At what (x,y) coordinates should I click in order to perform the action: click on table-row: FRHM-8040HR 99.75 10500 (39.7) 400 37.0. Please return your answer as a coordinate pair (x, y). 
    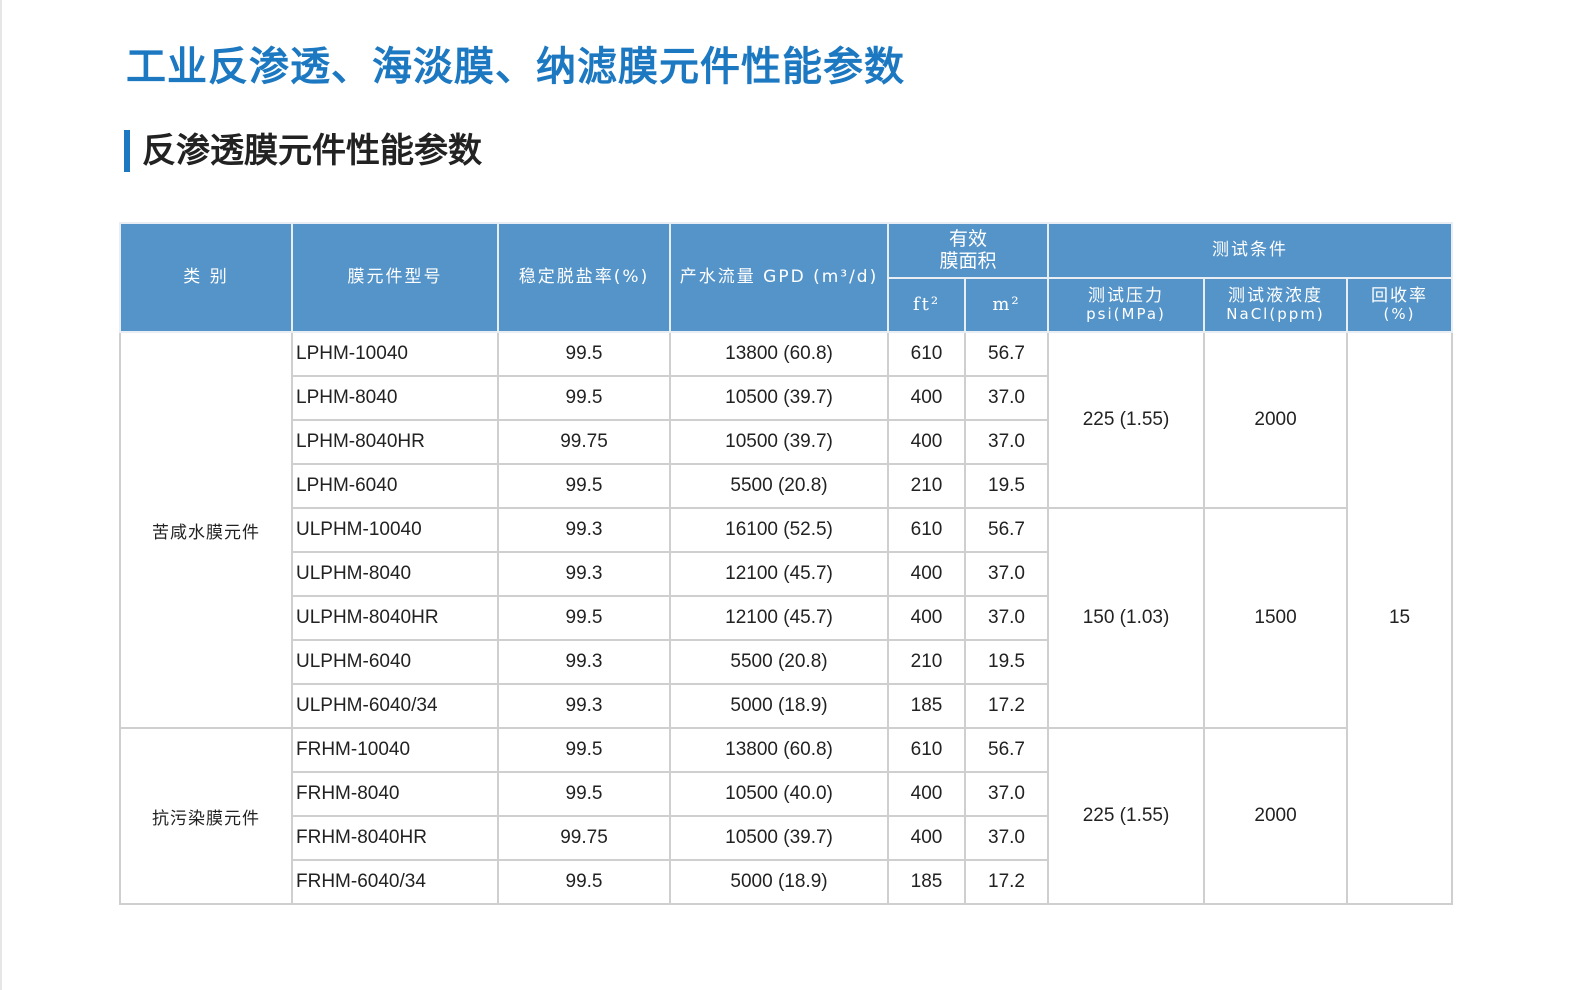
    Looking at the image, I should click on (786, 838).